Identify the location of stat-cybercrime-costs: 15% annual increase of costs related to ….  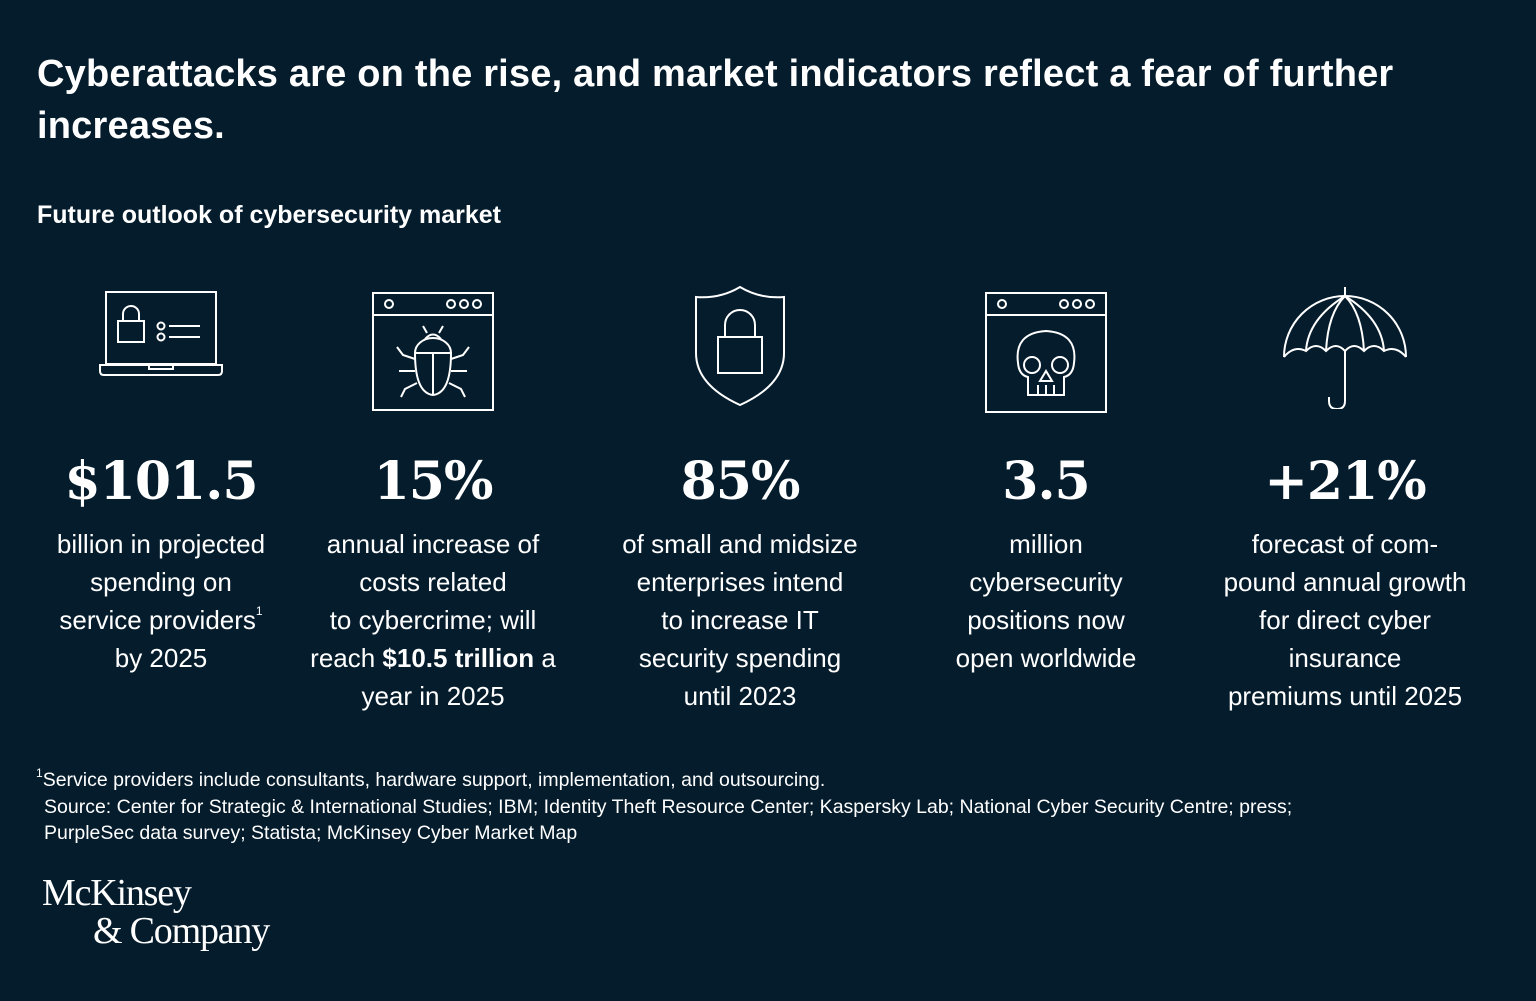
(433, 500).